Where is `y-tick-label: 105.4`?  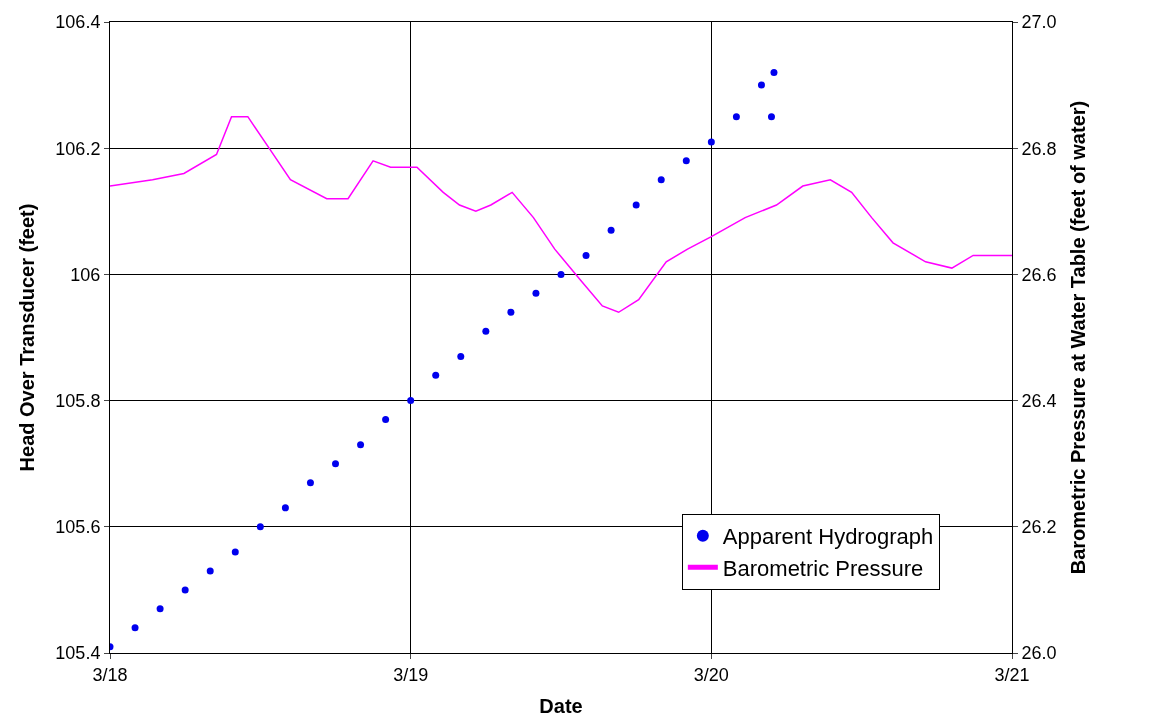 y-tick-label: 105.4 is located at coordinates (78, 653).